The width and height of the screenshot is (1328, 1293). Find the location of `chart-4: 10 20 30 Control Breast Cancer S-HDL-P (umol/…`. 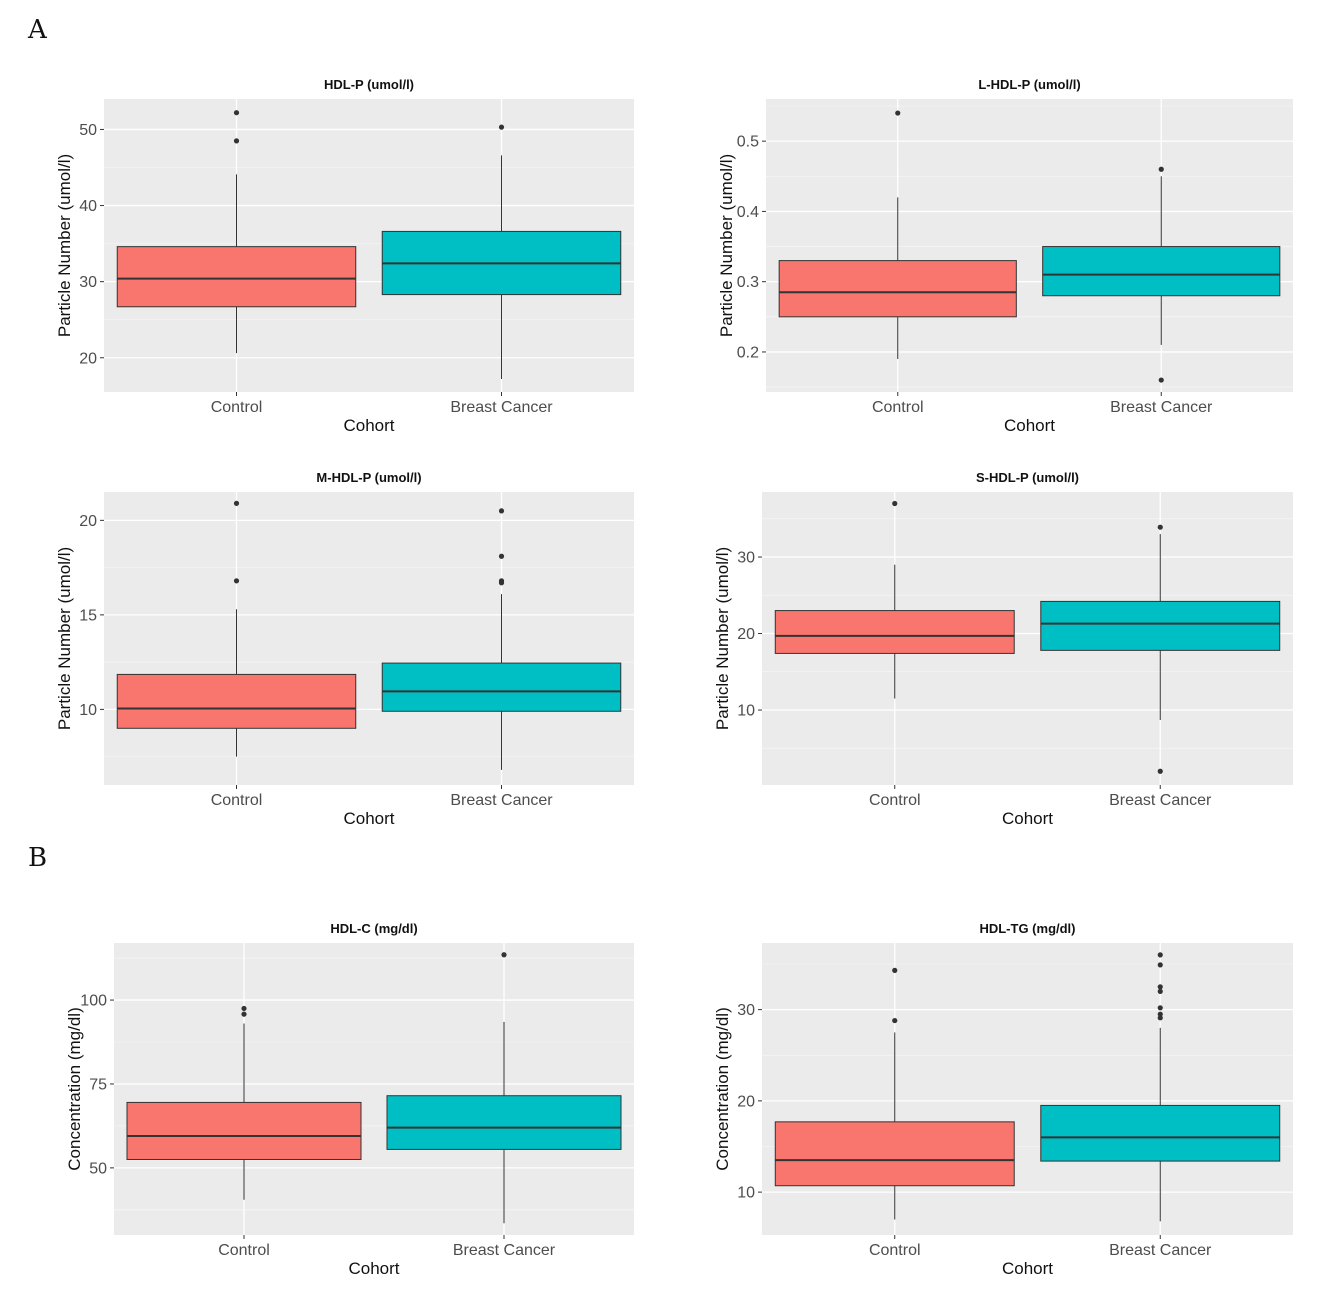

chart-4: 10 20 30 Control Breast Cancer S-HDL-P (umol/… is located at coordinates (1003, 649).